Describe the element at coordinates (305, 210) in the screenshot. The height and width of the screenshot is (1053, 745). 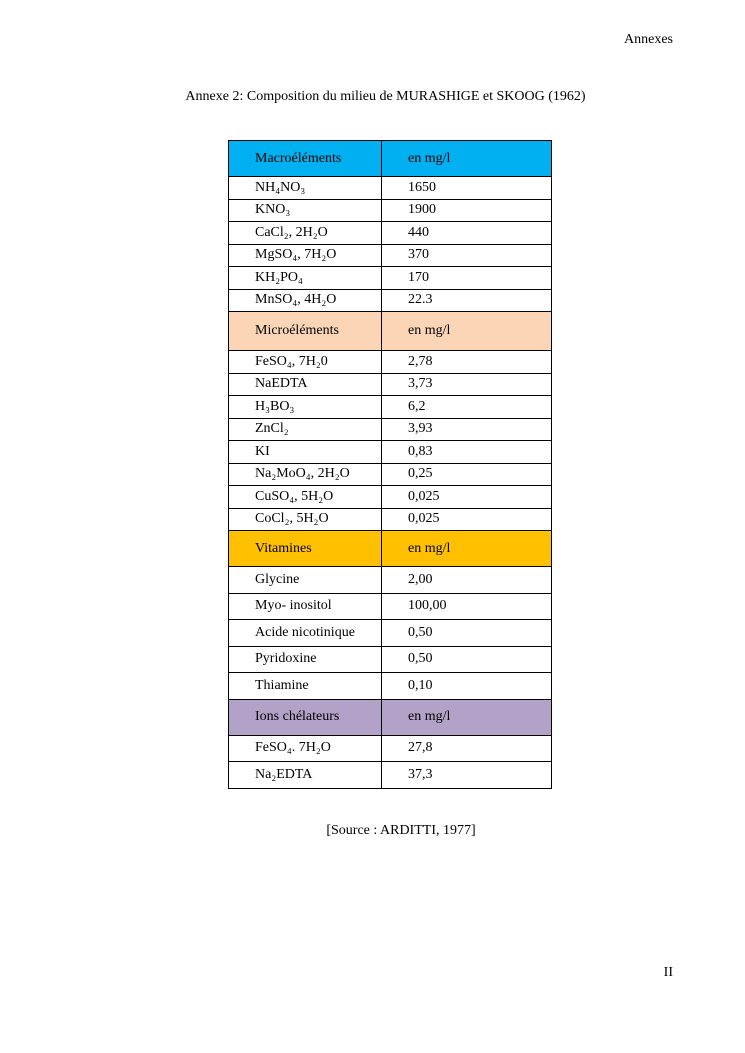
I see `compound-name: KNO₃` at that location.